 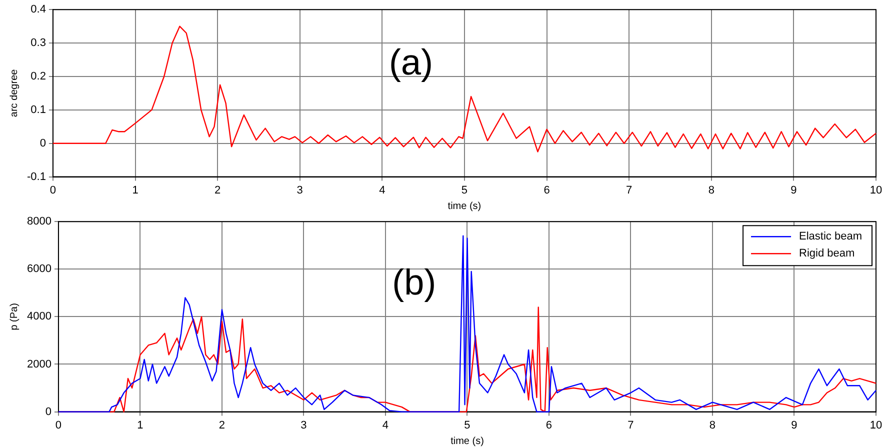 I want to click on y-axis-title: arc degree, so click(x=14, y=93).